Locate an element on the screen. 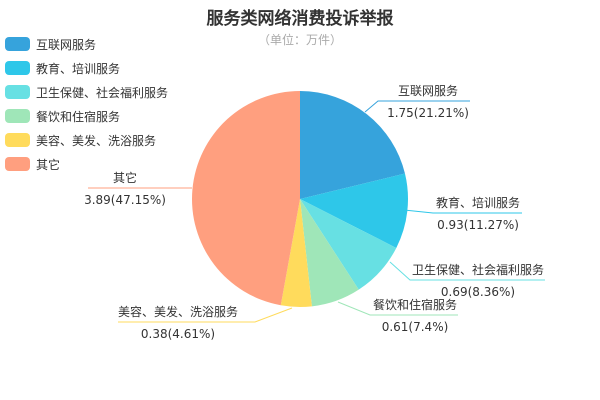  legend-label: 餐饮和住宿服务 is located at coordinates (78, 116).